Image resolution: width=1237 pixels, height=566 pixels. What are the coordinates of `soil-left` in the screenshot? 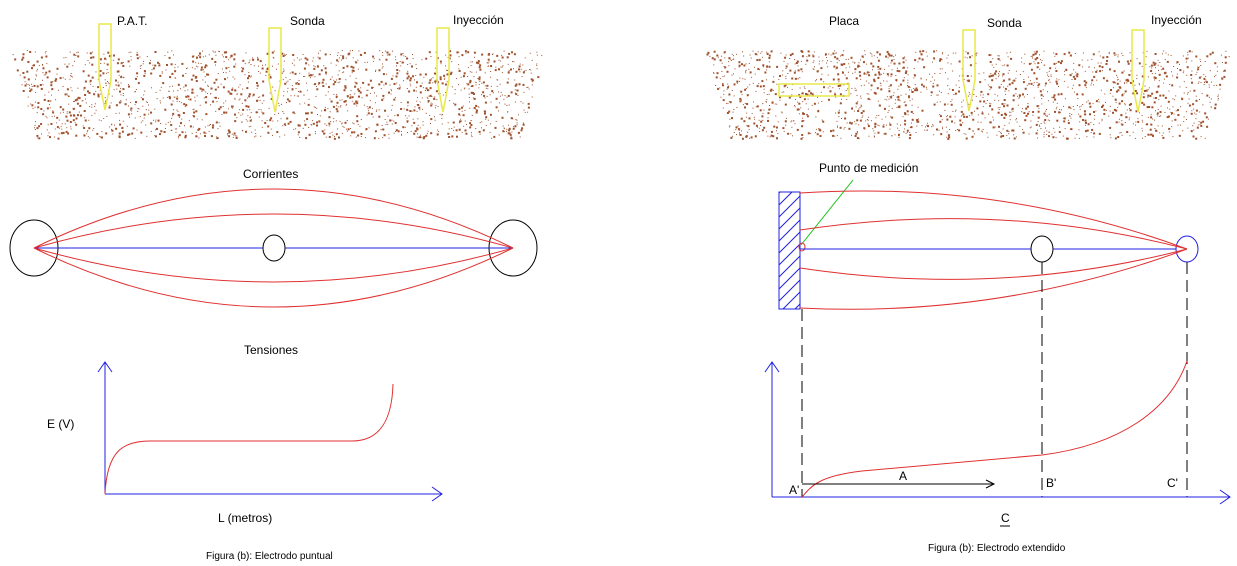 It's located at (277, 95).